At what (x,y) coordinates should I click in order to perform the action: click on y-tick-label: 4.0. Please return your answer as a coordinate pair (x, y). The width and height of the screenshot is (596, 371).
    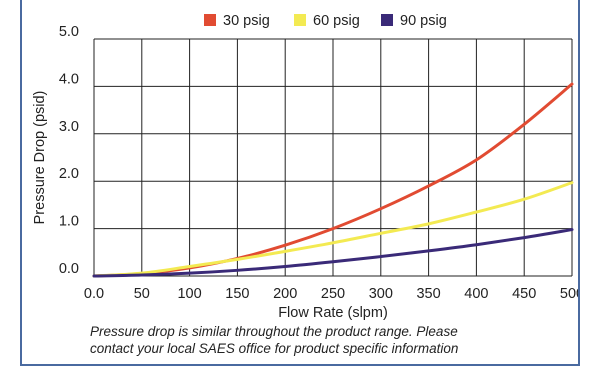
    Looking at the image, I should click on (69, 79).